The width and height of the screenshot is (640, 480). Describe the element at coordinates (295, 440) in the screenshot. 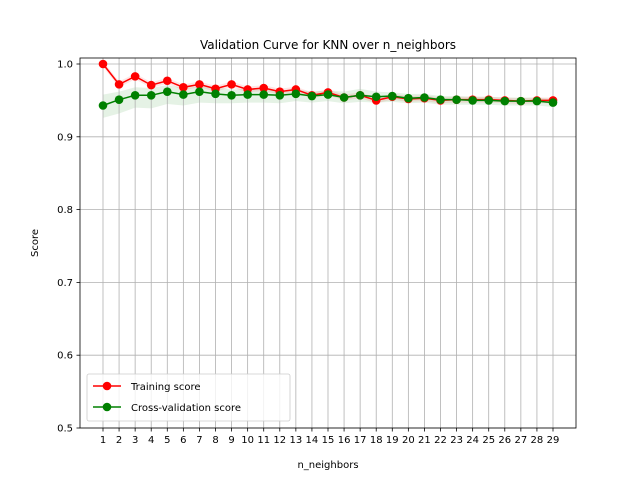

I see `x-tick-label: 13` at that location.